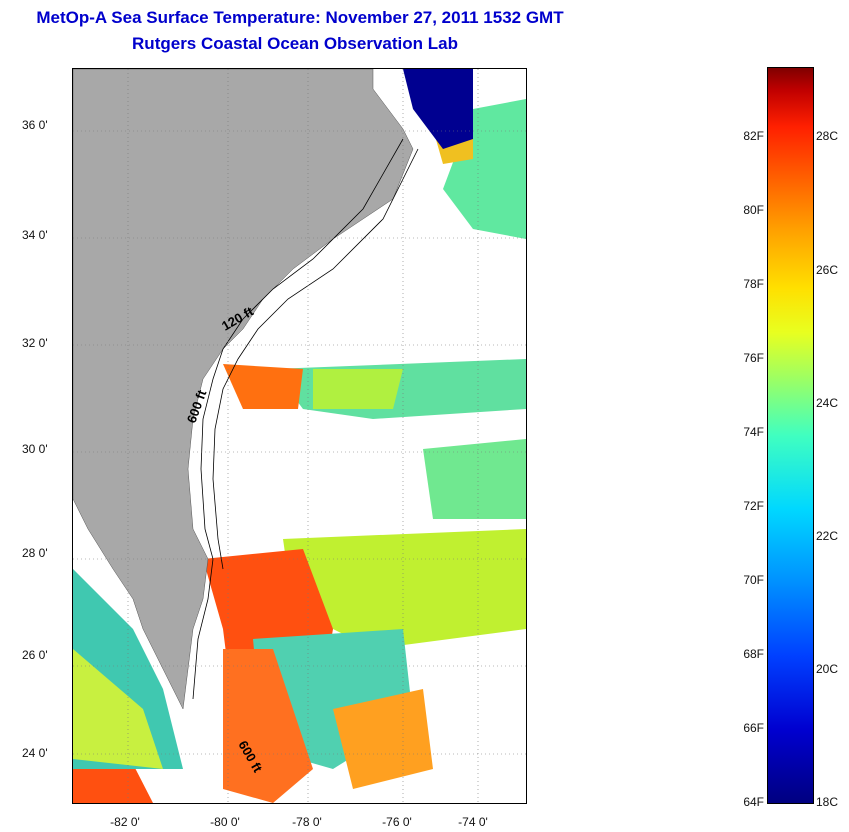 This screenshot has width=849, height=832. What do you see at coordinates (438, 109) in the screenshot?
I see `sst-patch-northeast-cold` at bounding box center [438, 109].